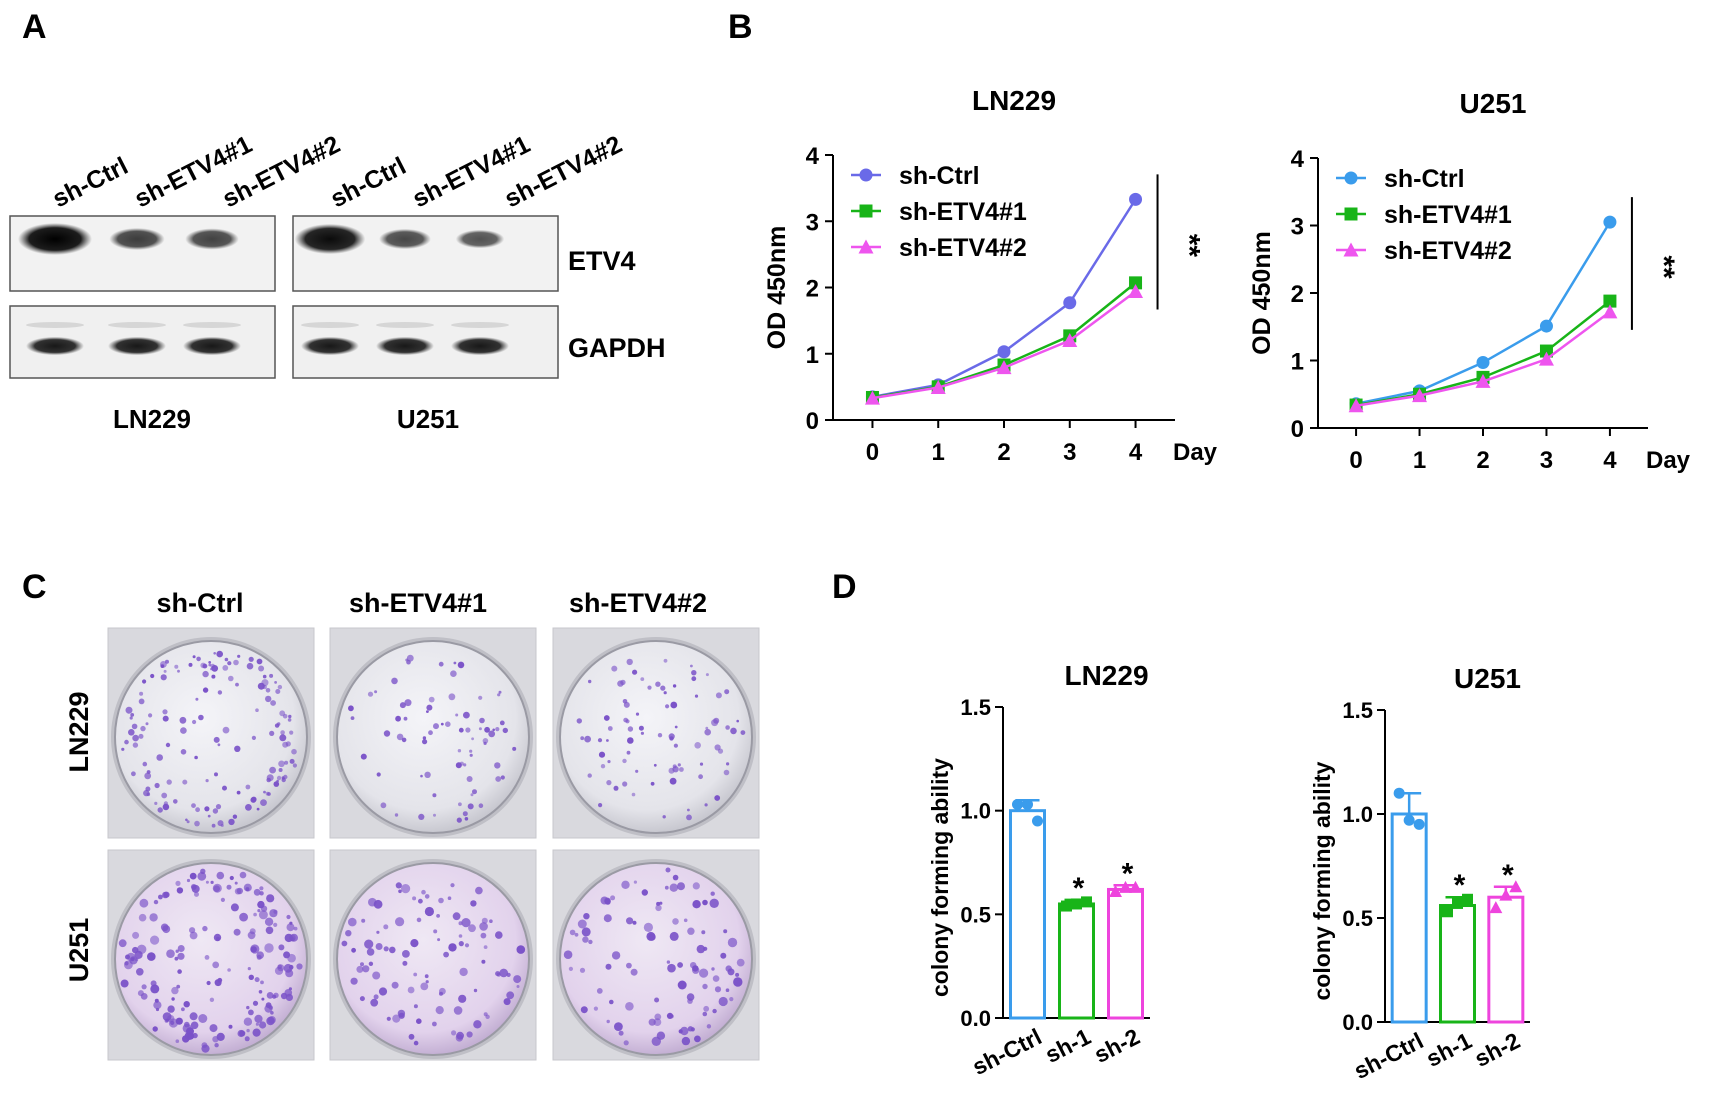 This screenshot has height=1107, width=1713. I want to click on row-label: U251, so click(79, 950).